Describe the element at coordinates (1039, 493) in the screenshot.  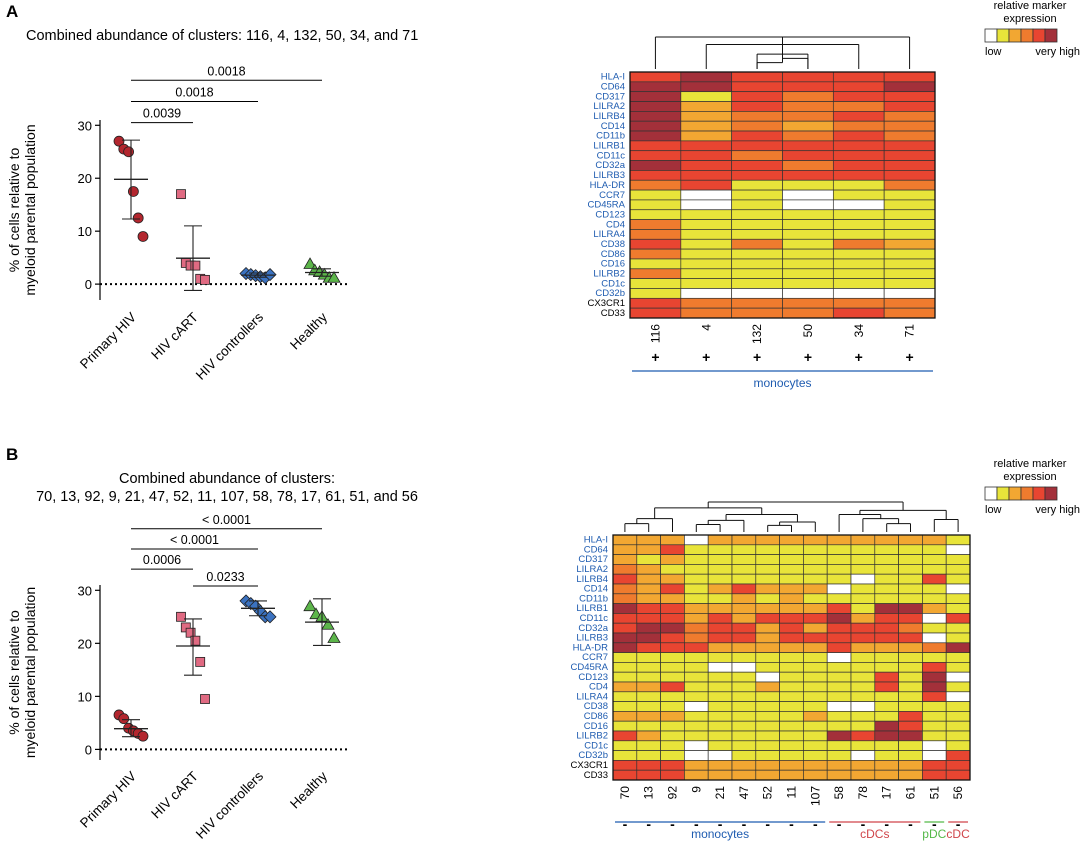
I see `legend-b-swatch` at that location.